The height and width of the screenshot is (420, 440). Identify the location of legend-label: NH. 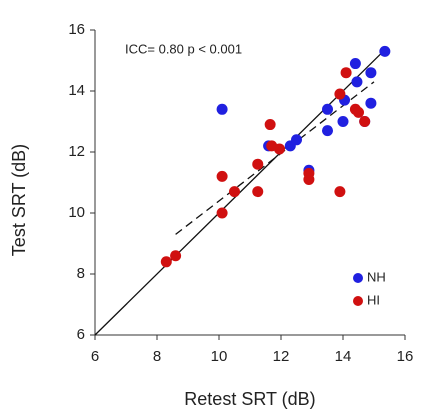
(376, 276).